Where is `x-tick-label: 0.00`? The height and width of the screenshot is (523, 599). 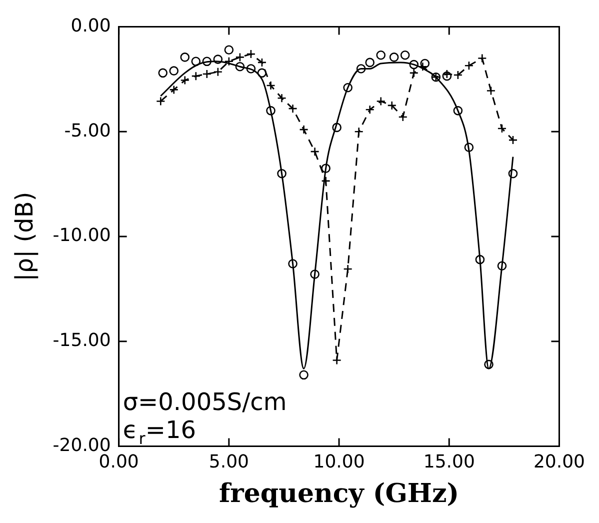
x-tick-label: 0.00 is located at coordinates (118, 462).